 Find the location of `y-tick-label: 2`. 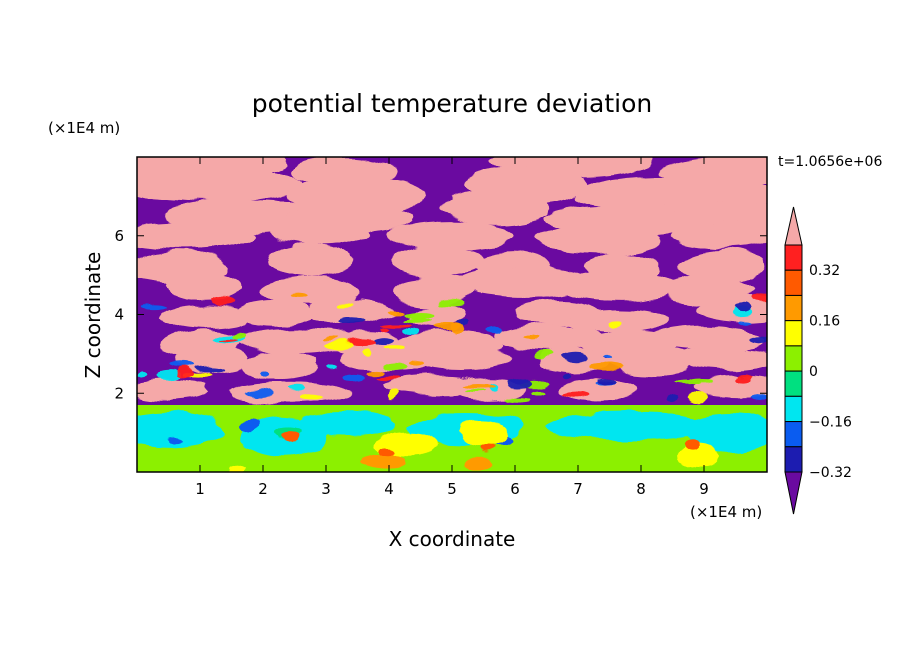

y-tick-label: 2 is located at coordinates (119, 393).